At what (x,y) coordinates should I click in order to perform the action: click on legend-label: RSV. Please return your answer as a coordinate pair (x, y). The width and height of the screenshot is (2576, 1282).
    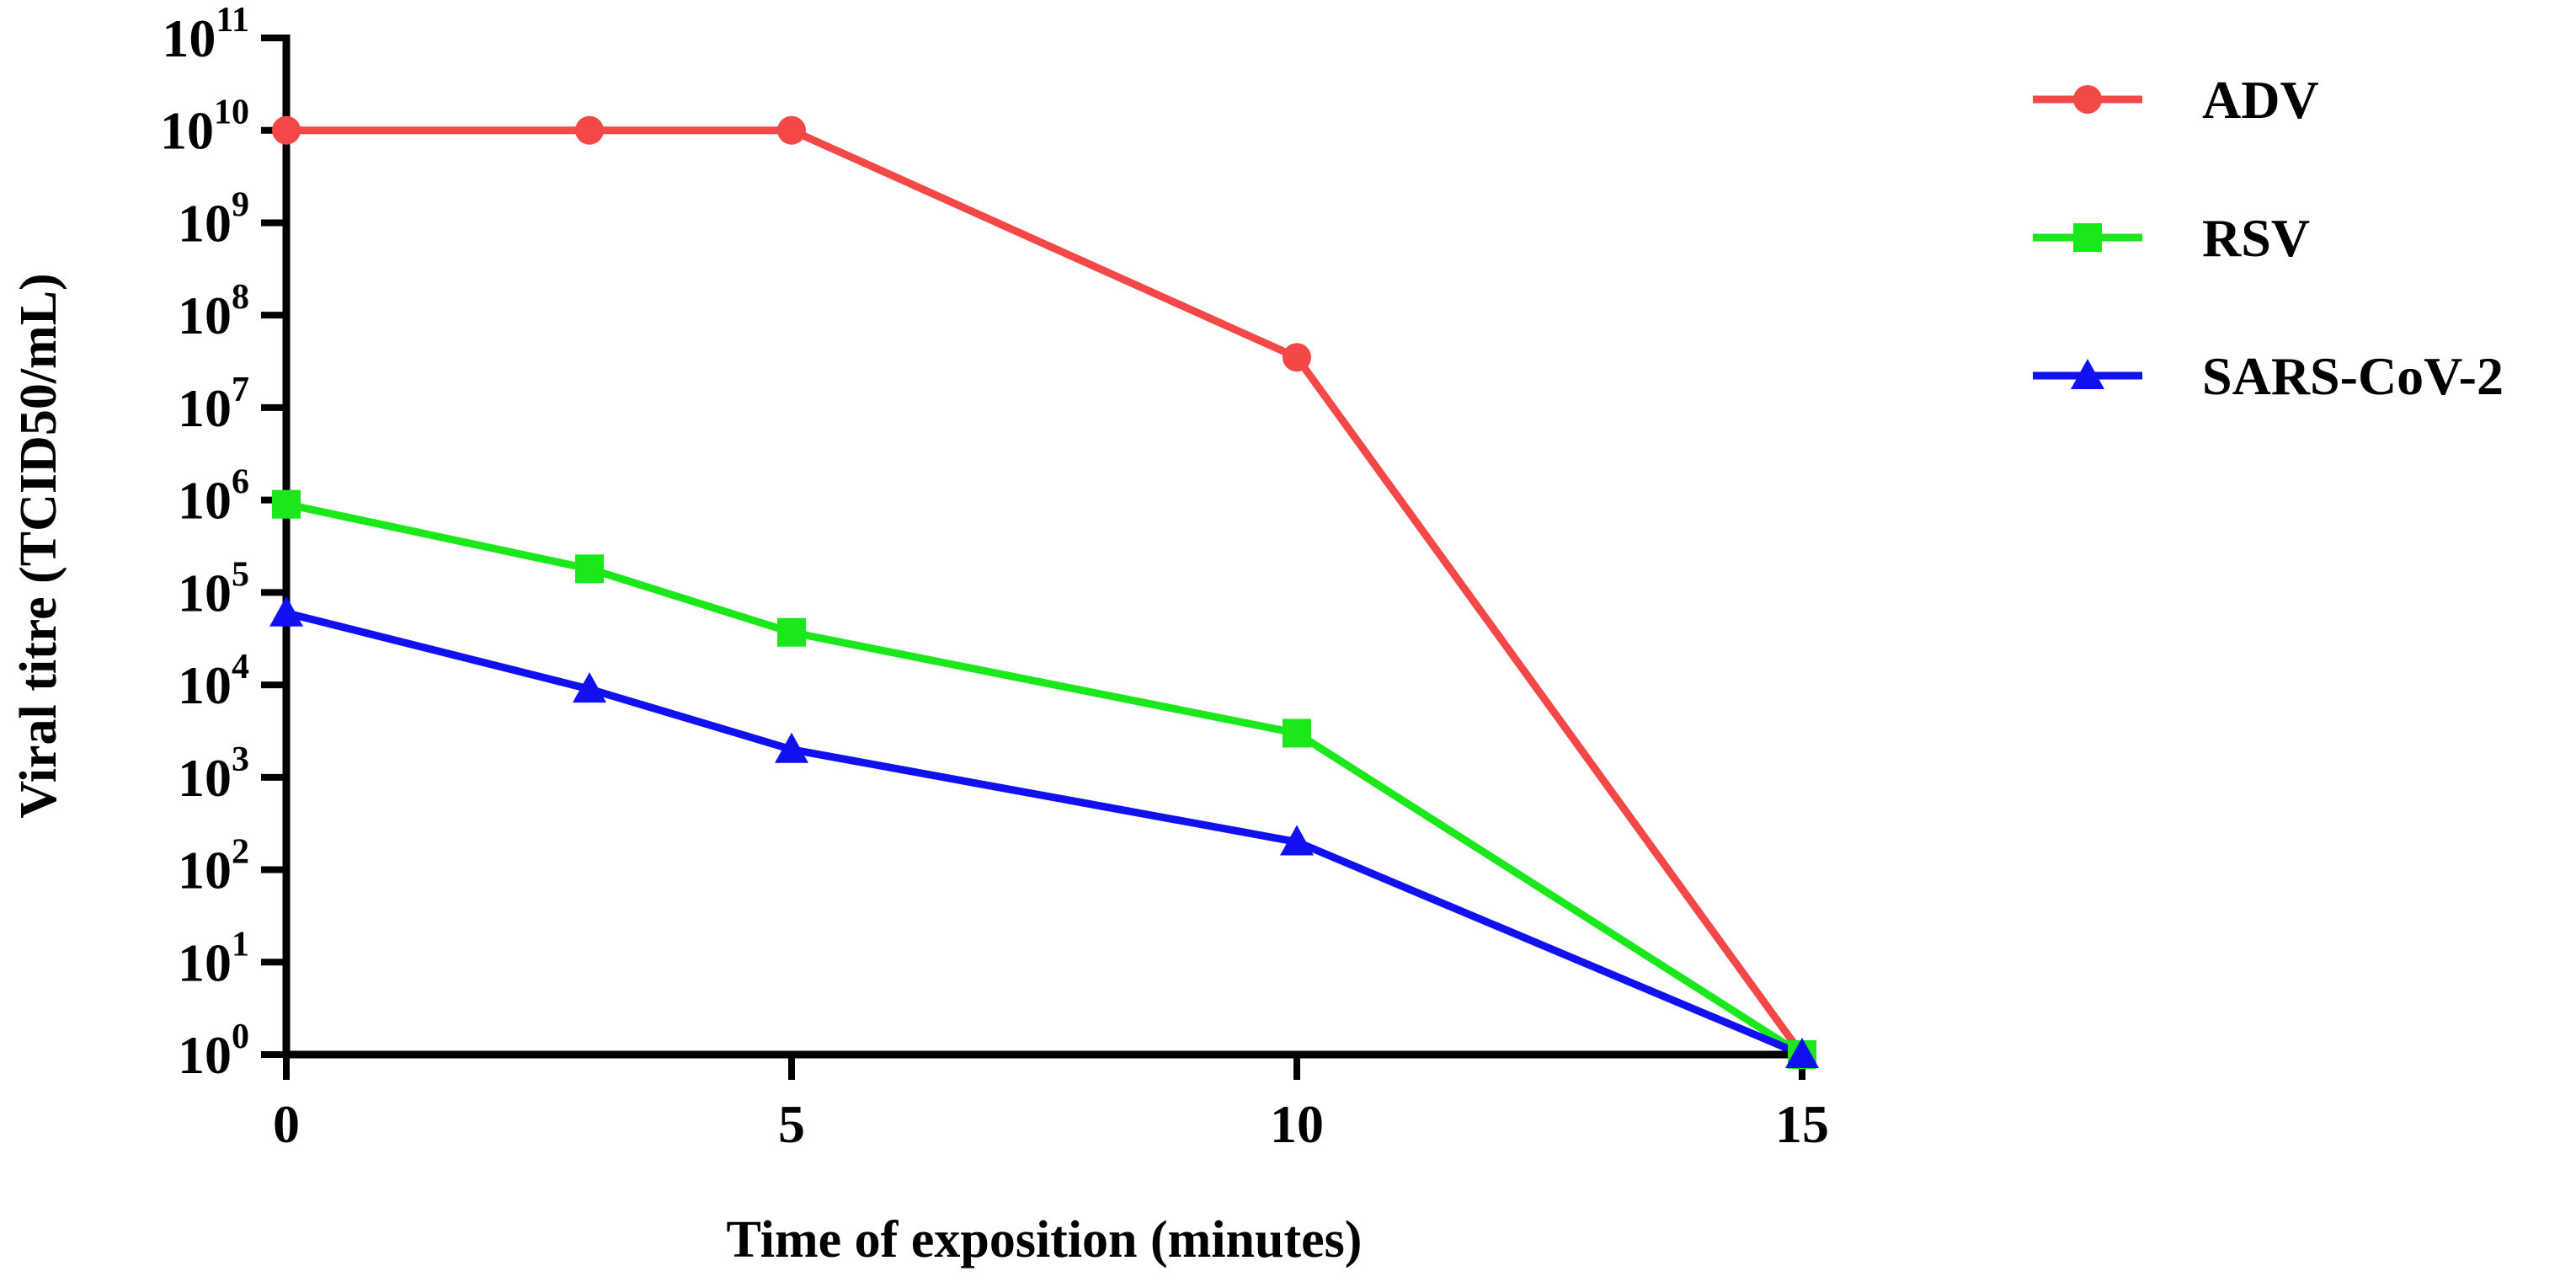
    Looking at the image, I should click on (2256, 238).